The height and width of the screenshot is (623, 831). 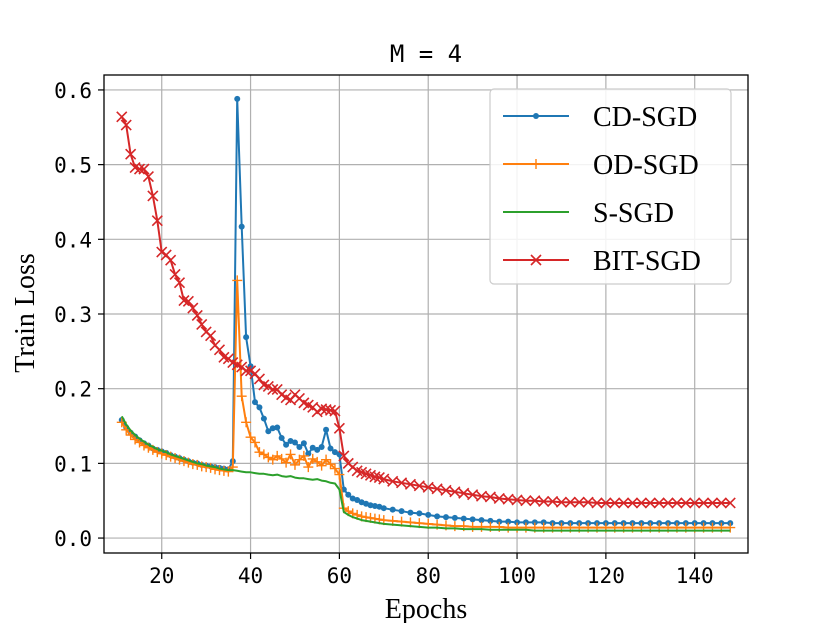 I want to click on y-tick-label: 0.1, so click(x=73, y=464).